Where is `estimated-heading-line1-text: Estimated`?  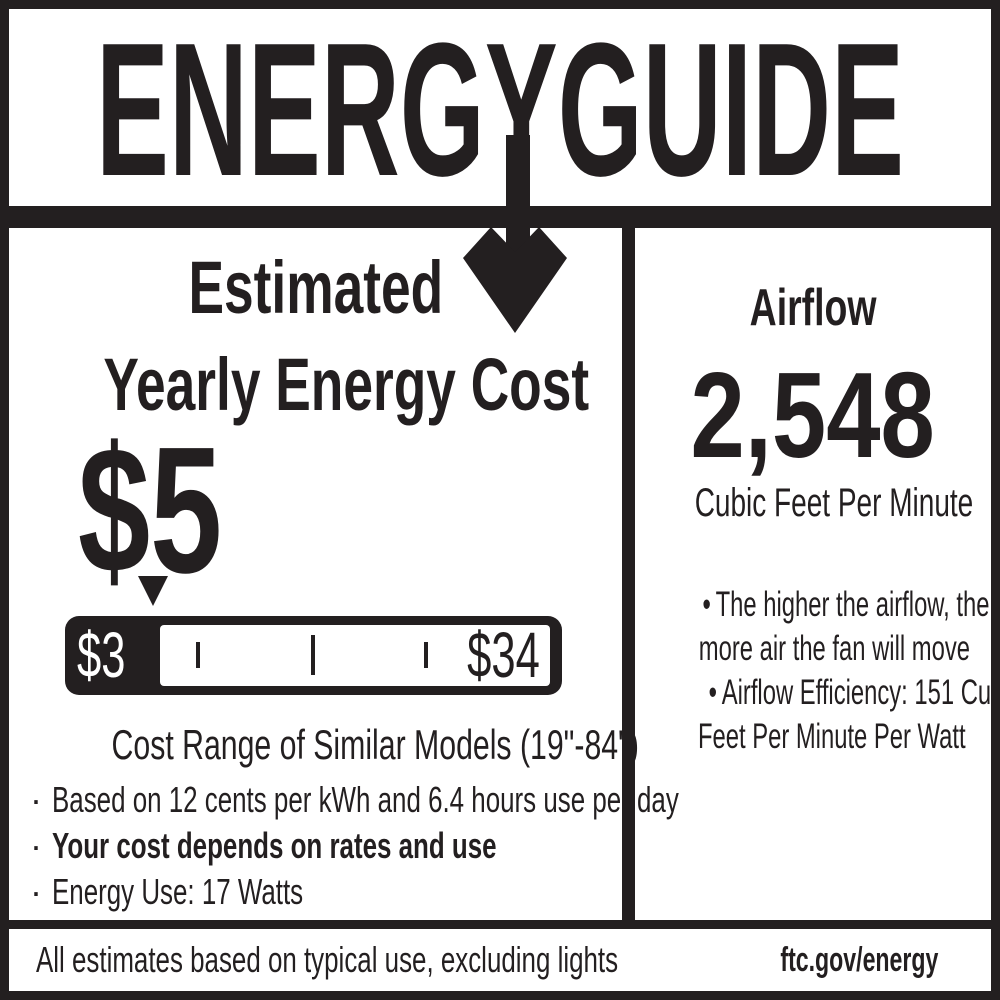 estimated-heading-line1-text: Estimated is located at coordinates (315, 287).